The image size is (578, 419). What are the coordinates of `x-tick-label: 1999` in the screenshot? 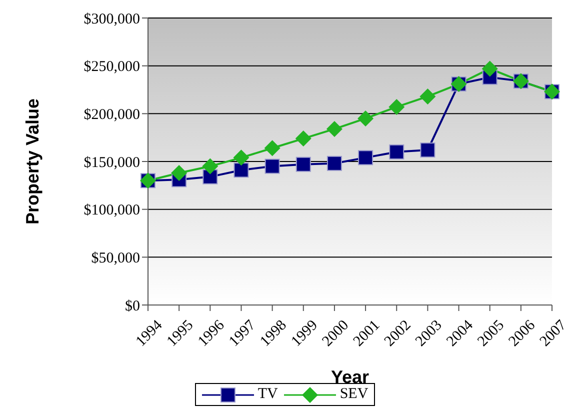 It's located at (304, 333).